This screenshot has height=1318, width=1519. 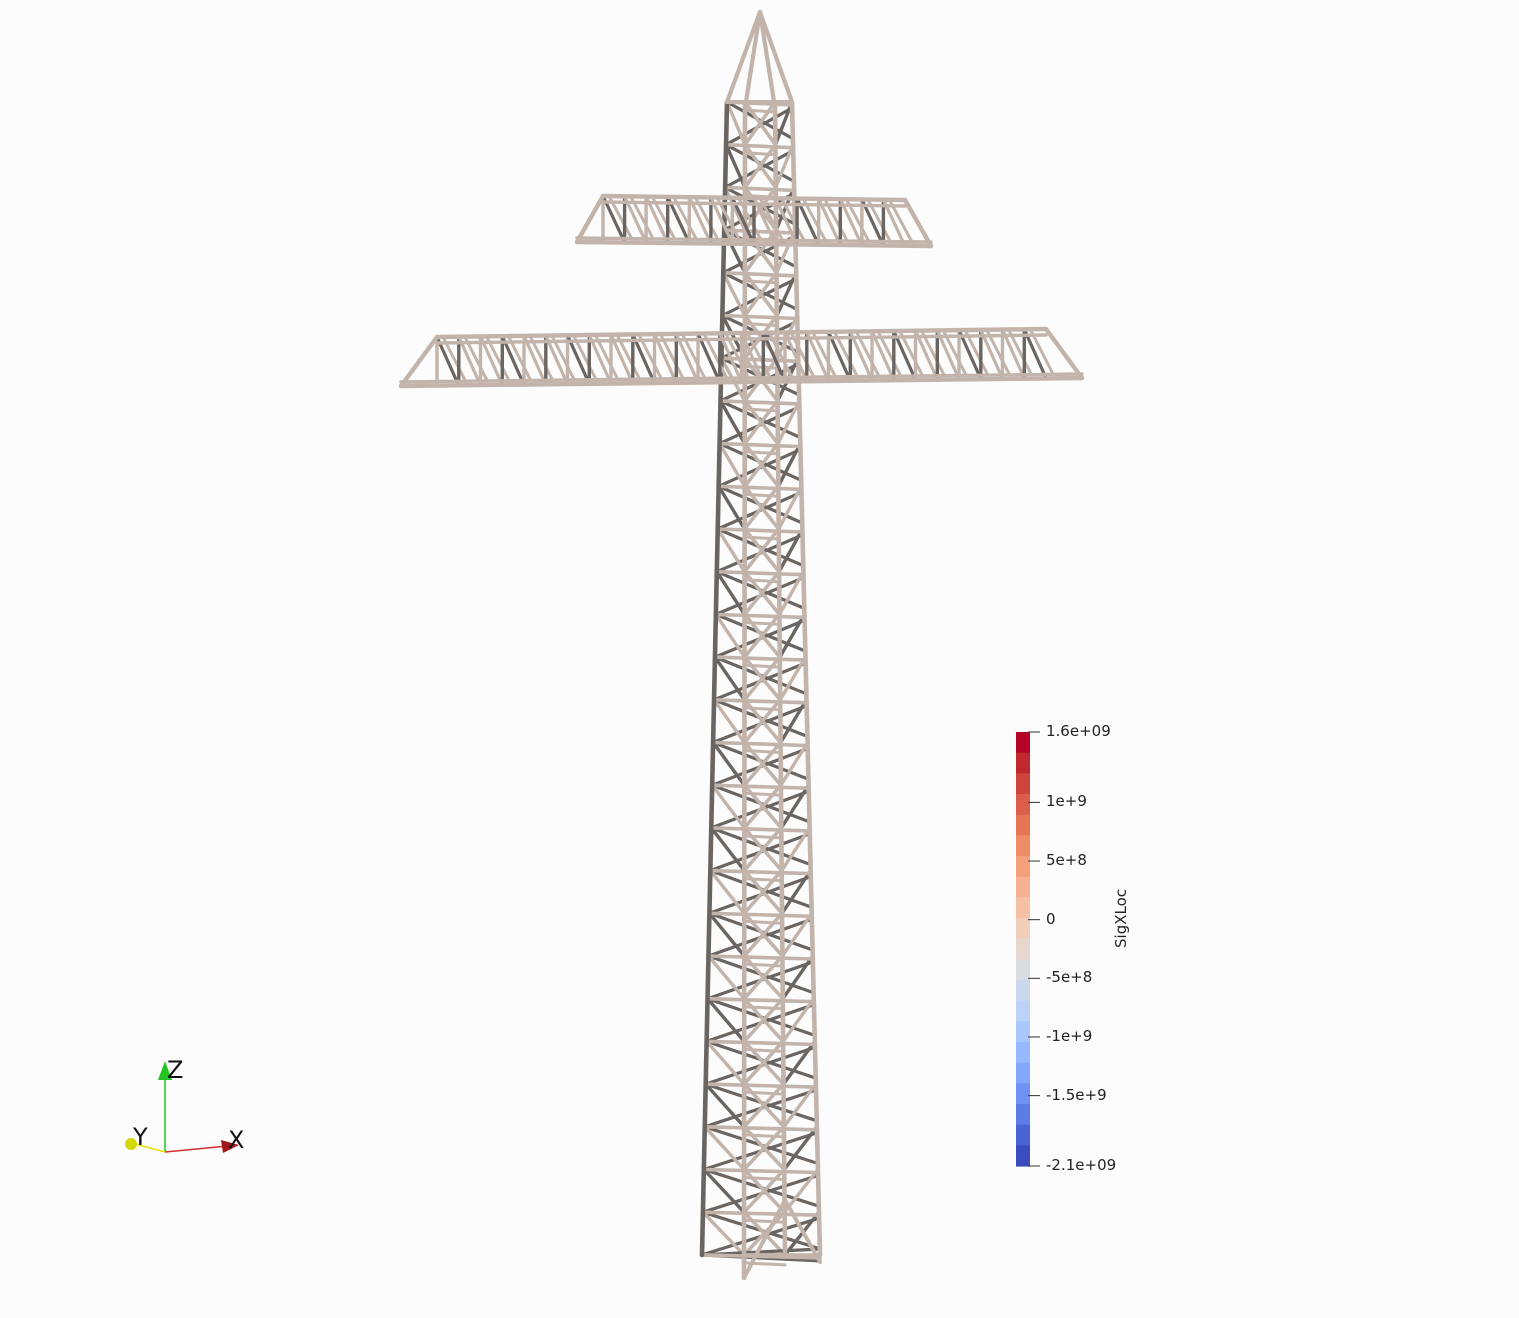 I want to click on color-bar-title: SigXLoc, so click(x=1121, y=918).